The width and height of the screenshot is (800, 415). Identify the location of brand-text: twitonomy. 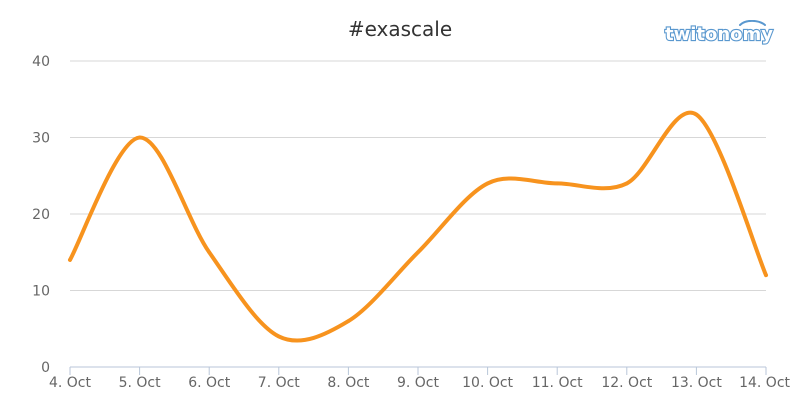
(719, 34).